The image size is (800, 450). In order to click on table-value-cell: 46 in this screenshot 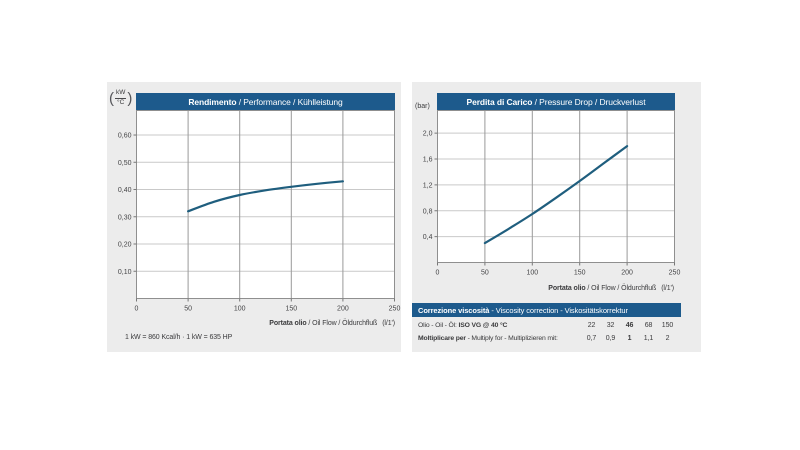, I will do `click(629, 325)`.